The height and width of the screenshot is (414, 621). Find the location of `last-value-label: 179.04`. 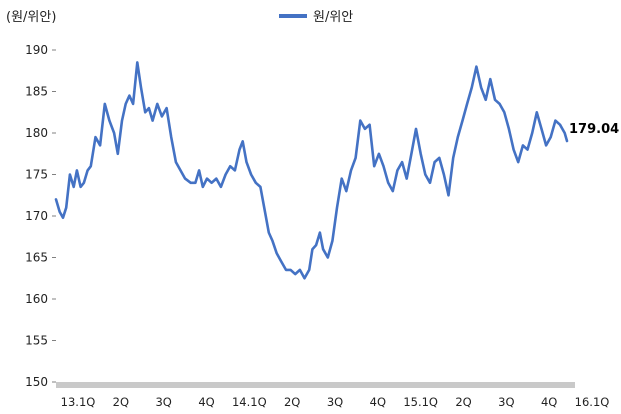

last-value-label: 179.04 is located at coordinates (594, 129).